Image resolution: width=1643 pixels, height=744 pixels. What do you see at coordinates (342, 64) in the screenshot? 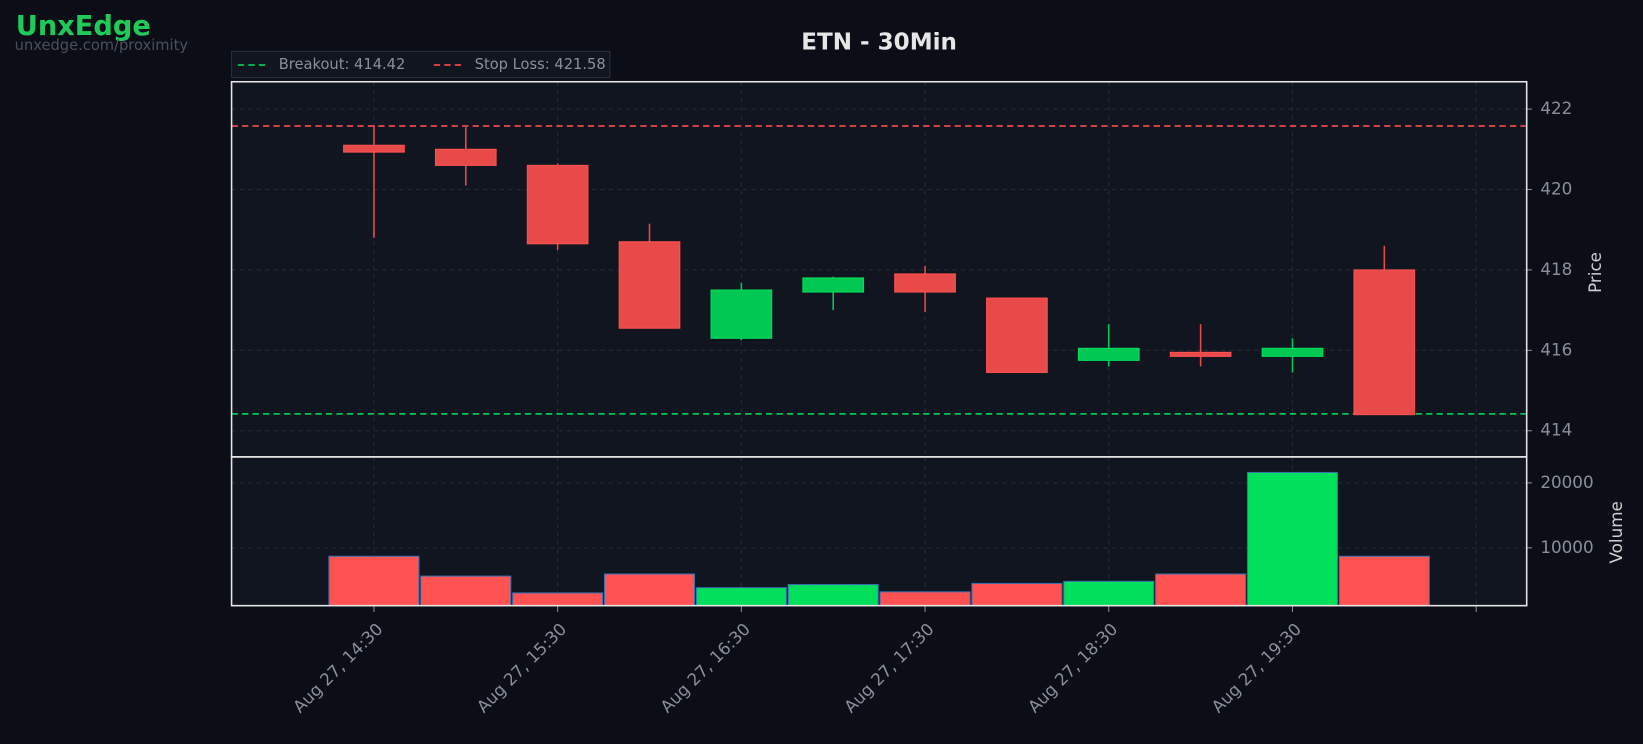
I see `legend-label: Breakout: 414.42` at bounding box center [342, 64].